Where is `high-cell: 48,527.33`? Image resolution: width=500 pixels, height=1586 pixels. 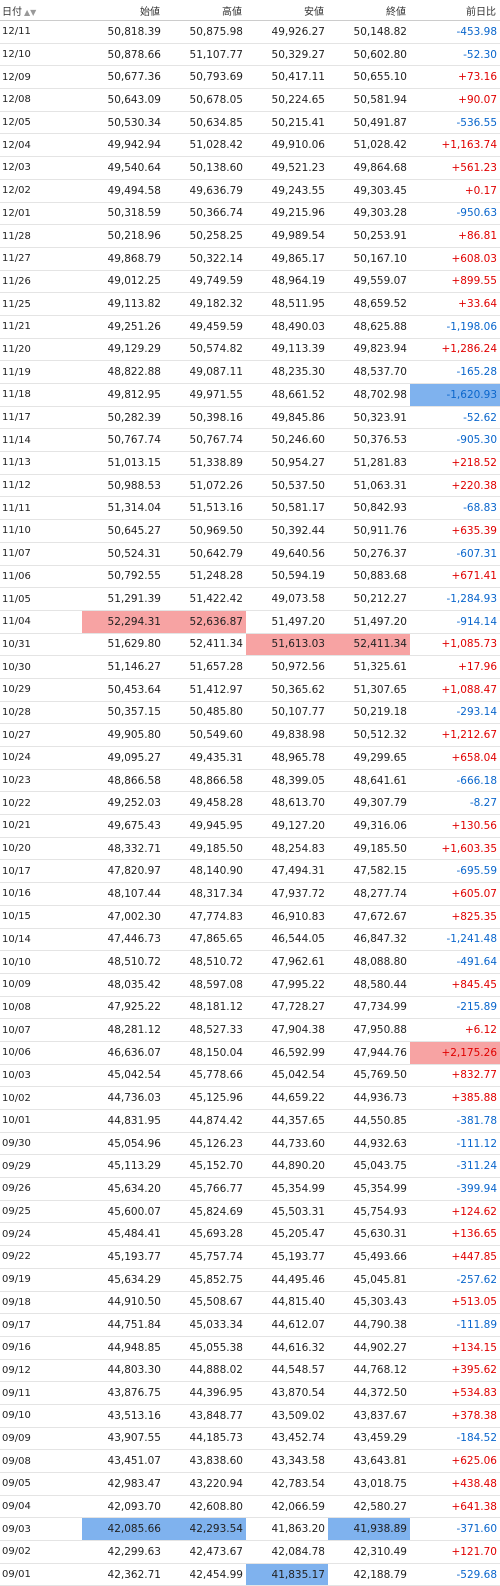
high-cell: 48,527.33 is located at coordinates (205, 1030).